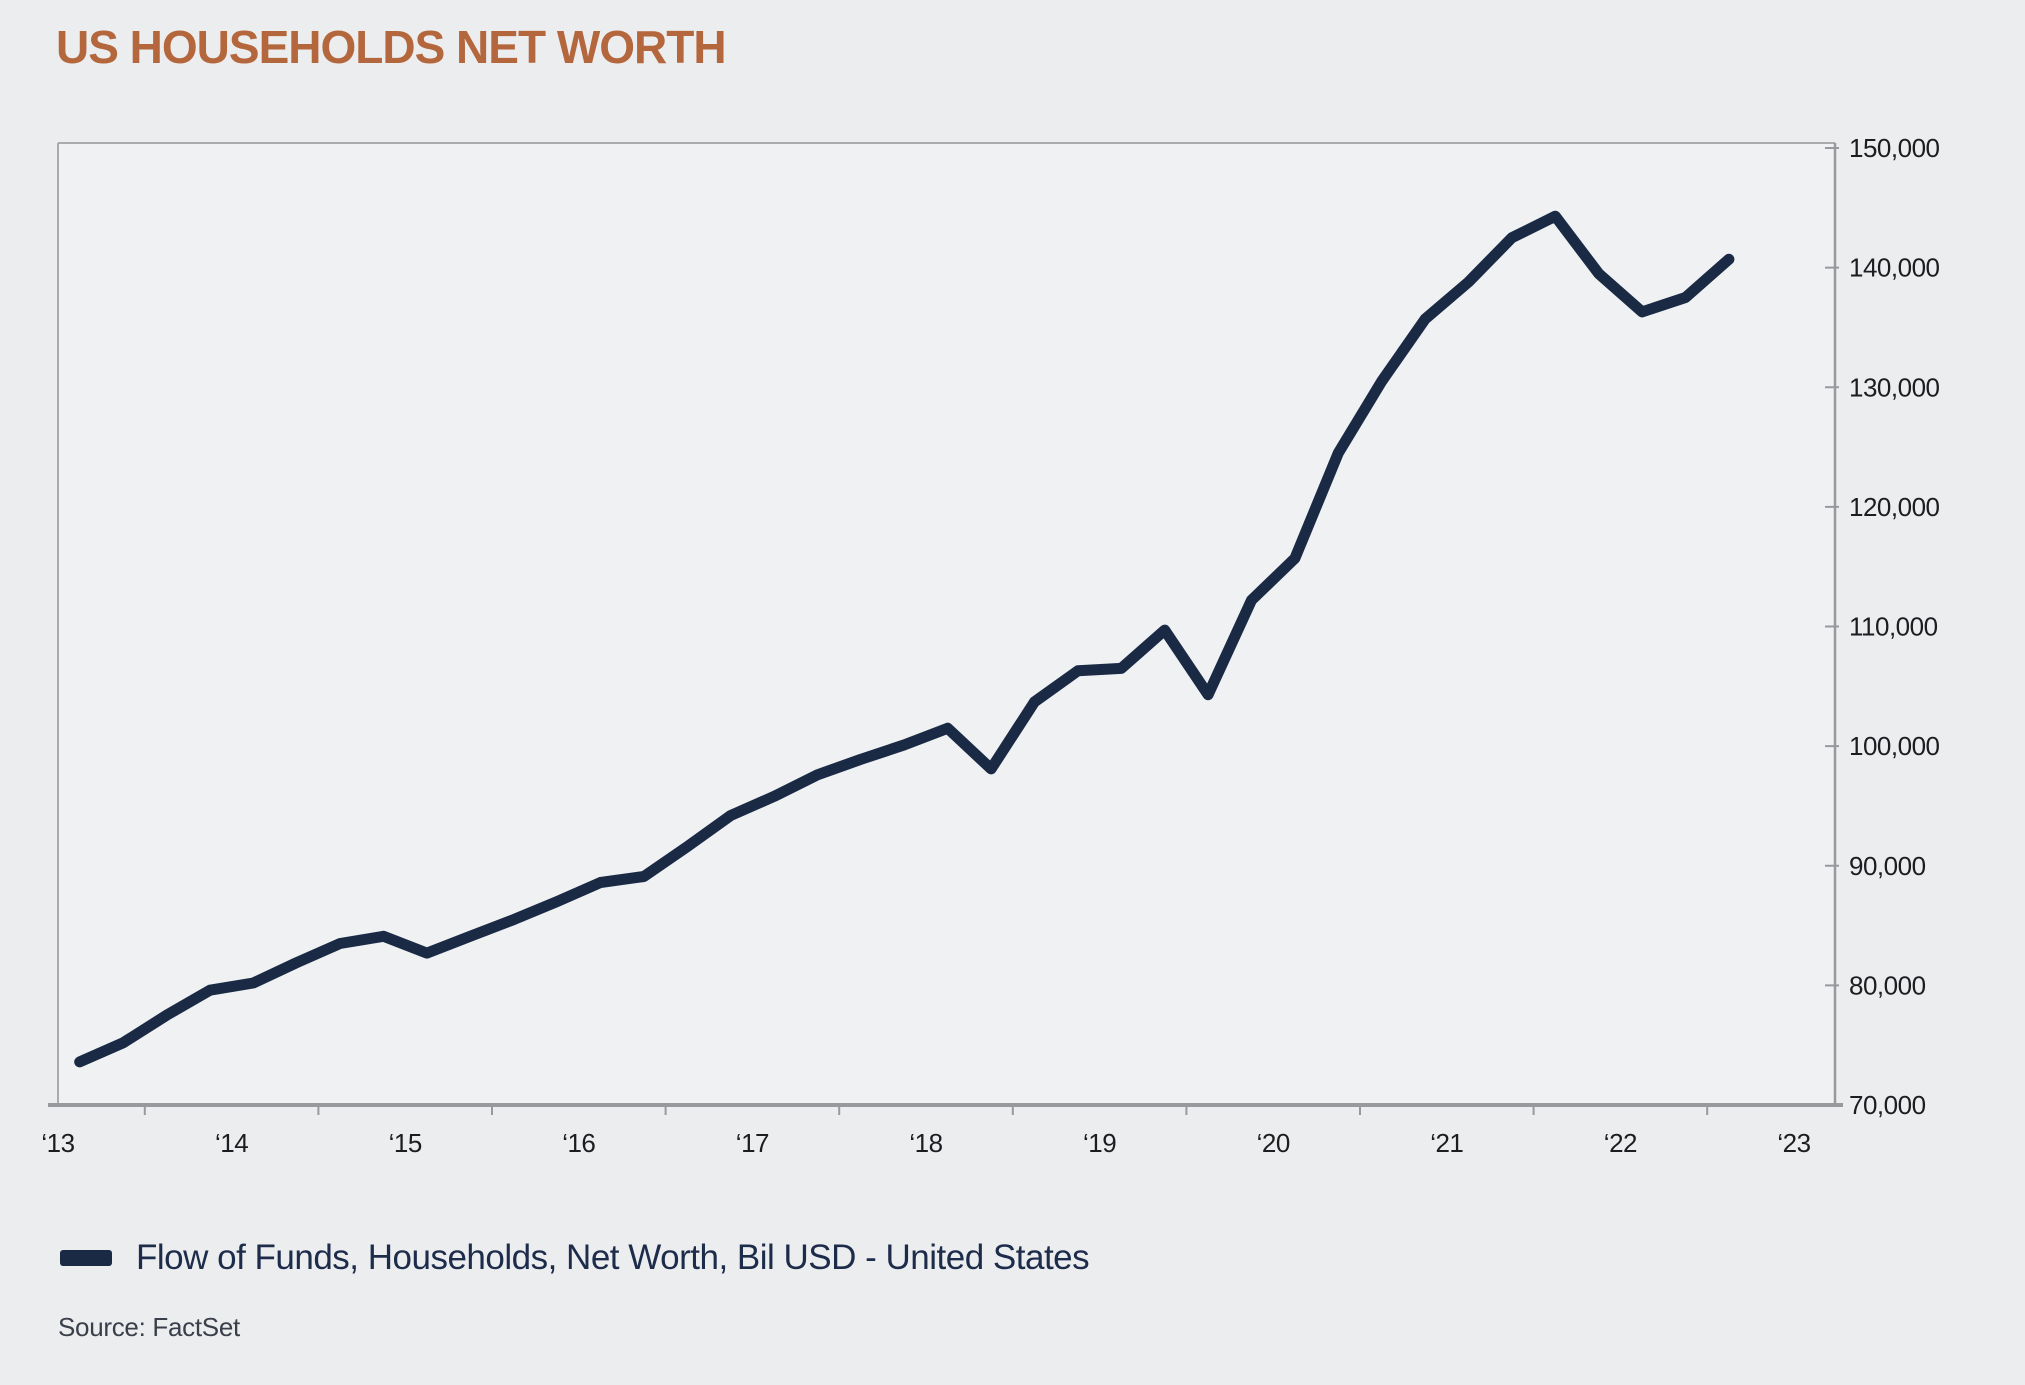  Describe the element at coordinates (86, 1258) in the screenshot. I see `legend-line-swatch` at that location.